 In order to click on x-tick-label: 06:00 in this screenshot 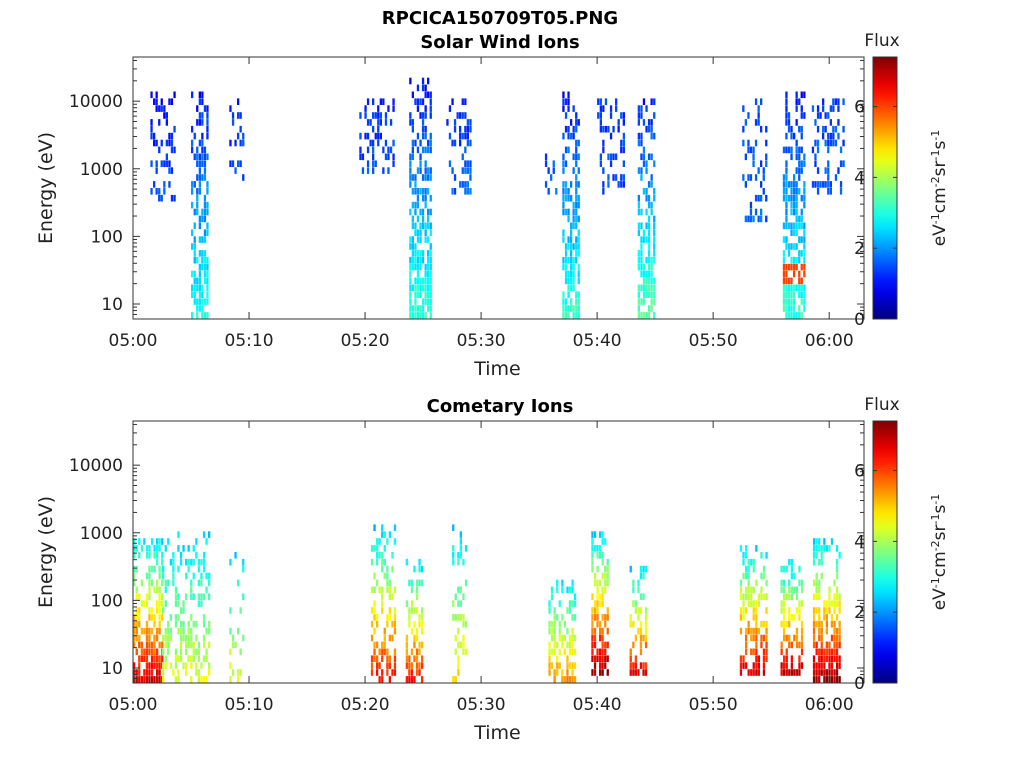, I will do `click(829, 341)`.